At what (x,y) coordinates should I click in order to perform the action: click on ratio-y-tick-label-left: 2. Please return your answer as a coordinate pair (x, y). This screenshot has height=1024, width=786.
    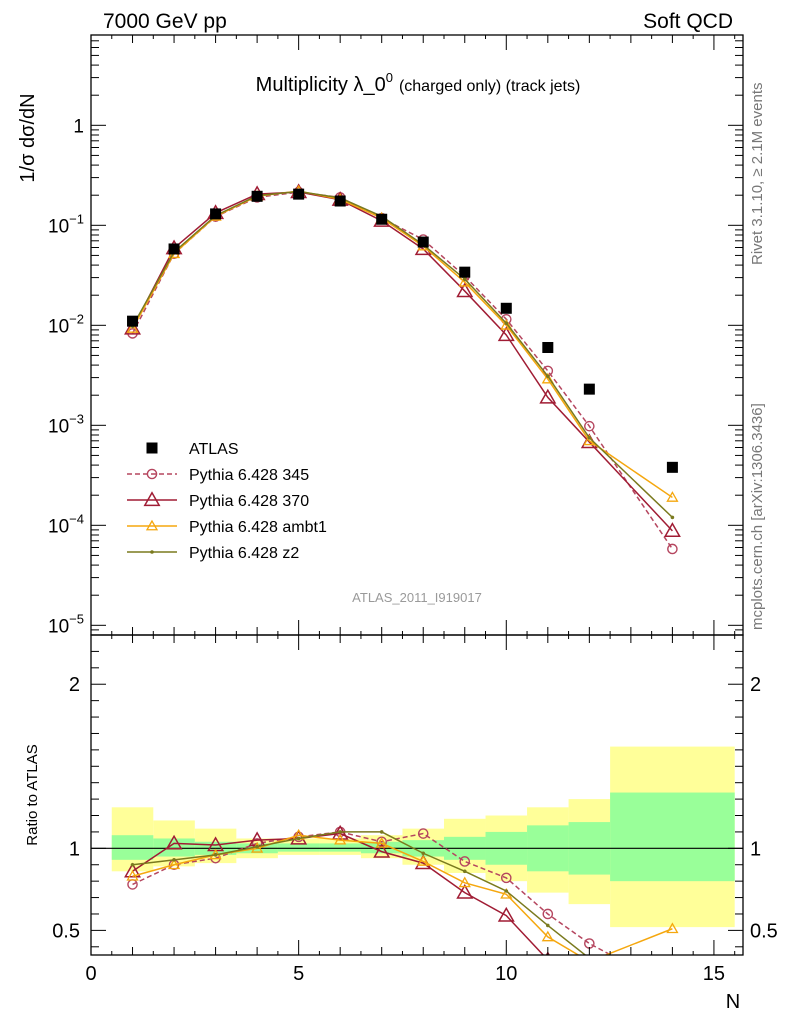
    Looking at the image, I should click on (74, 685).